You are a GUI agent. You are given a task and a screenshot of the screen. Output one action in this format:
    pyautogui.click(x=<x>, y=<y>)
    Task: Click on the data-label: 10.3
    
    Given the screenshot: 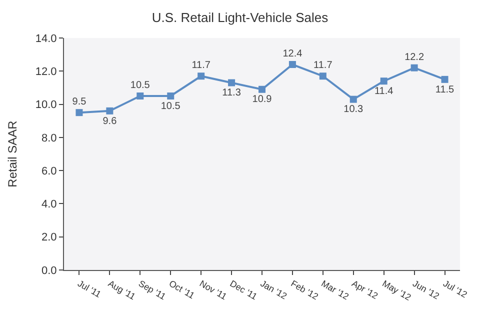 What is the action you would take?
    pyautogui.click(x=354, y=110)
    